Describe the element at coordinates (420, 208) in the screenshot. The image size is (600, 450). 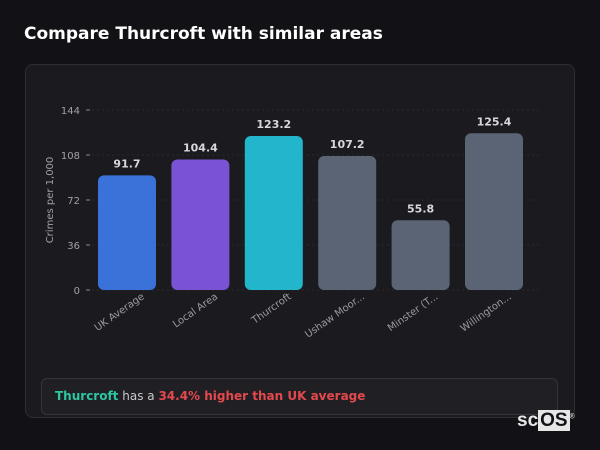
I see `data-label: 55.8` at that location.